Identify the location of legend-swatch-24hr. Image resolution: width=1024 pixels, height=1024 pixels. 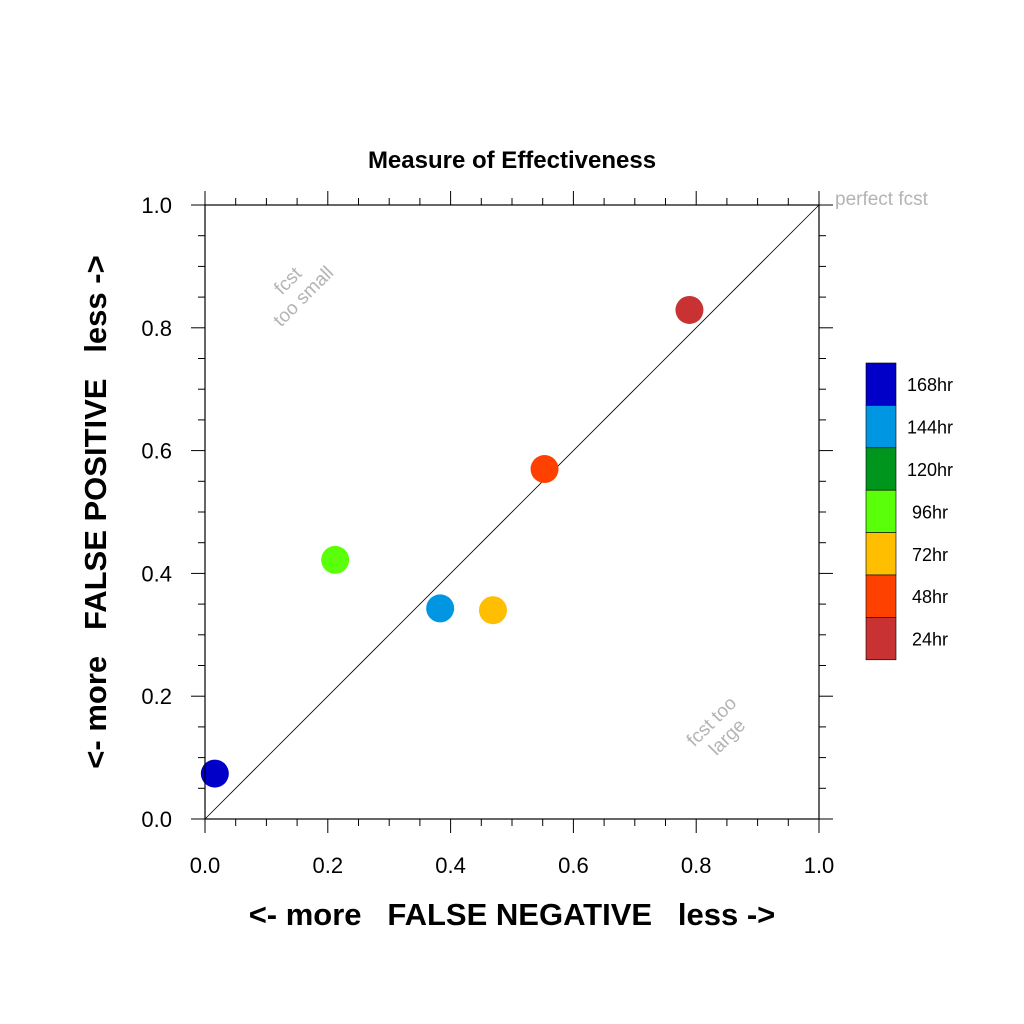
(881, 639).